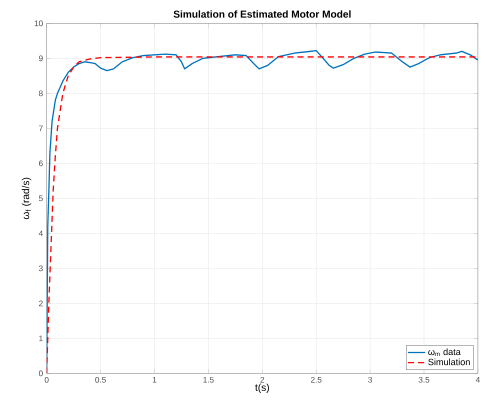 The image size is (485, 404). Describe the element at coordinates (262, 380) in the screenshot. I see `x-tick-label: 2` at that location.